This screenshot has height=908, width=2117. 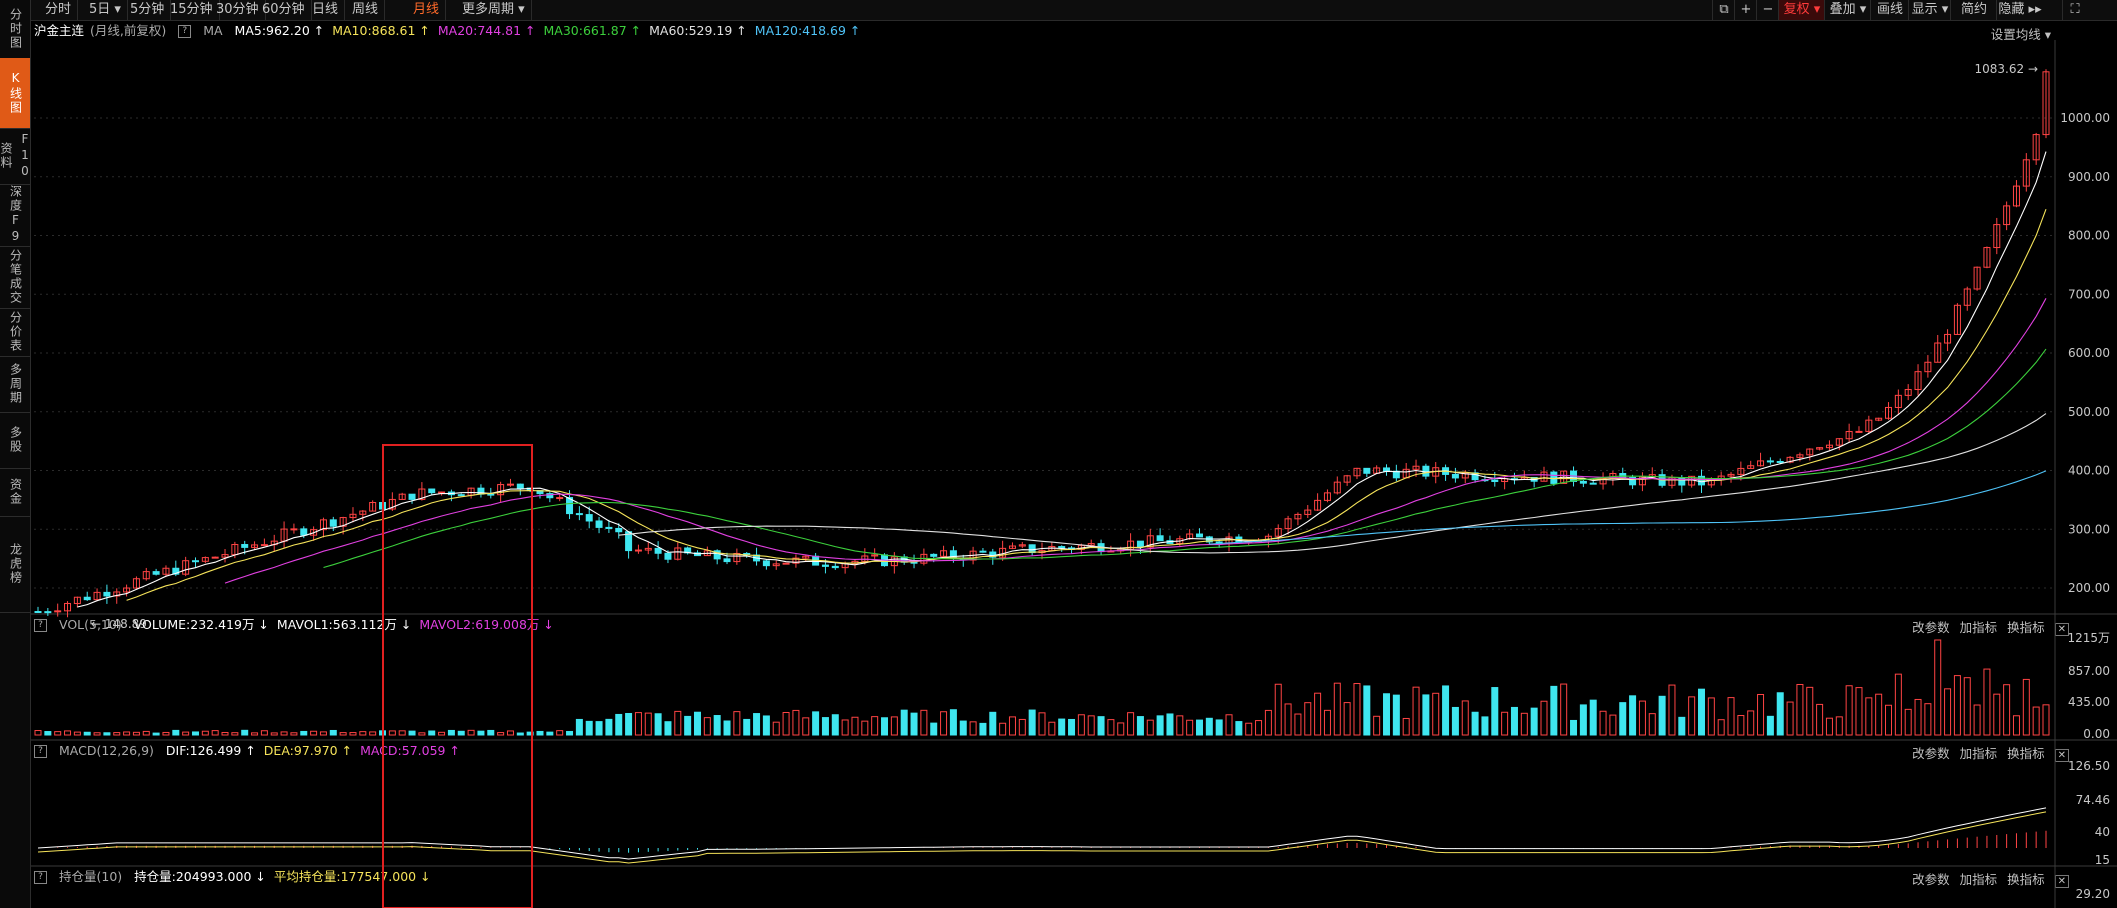 I want to click on sidebar-item-8: 资金, so click(x=15, y=492).